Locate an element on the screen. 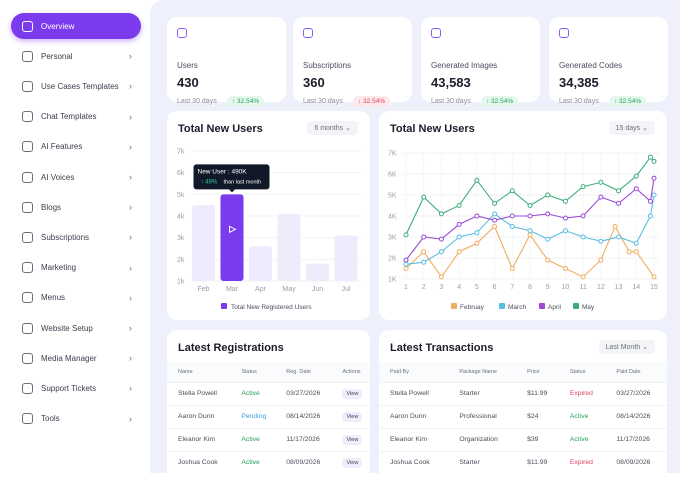 Image resolution: width=680 pixels, height=480 pixels. name-cell: Stella Powell is located at coordinates (199, 393).